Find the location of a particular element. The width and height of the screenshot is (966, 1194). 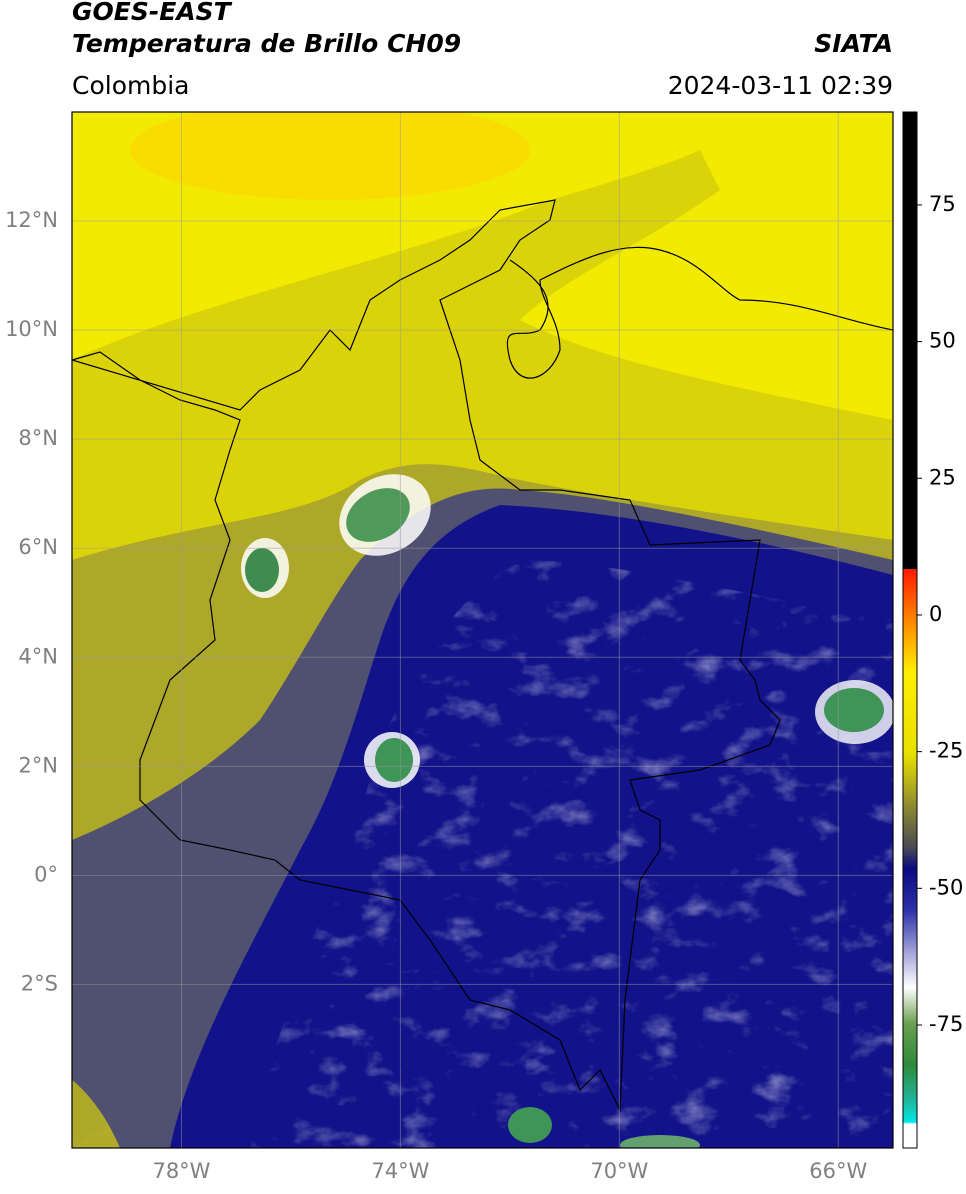

lon-tick-label: 70°W is located at coordinates (619, 1171).